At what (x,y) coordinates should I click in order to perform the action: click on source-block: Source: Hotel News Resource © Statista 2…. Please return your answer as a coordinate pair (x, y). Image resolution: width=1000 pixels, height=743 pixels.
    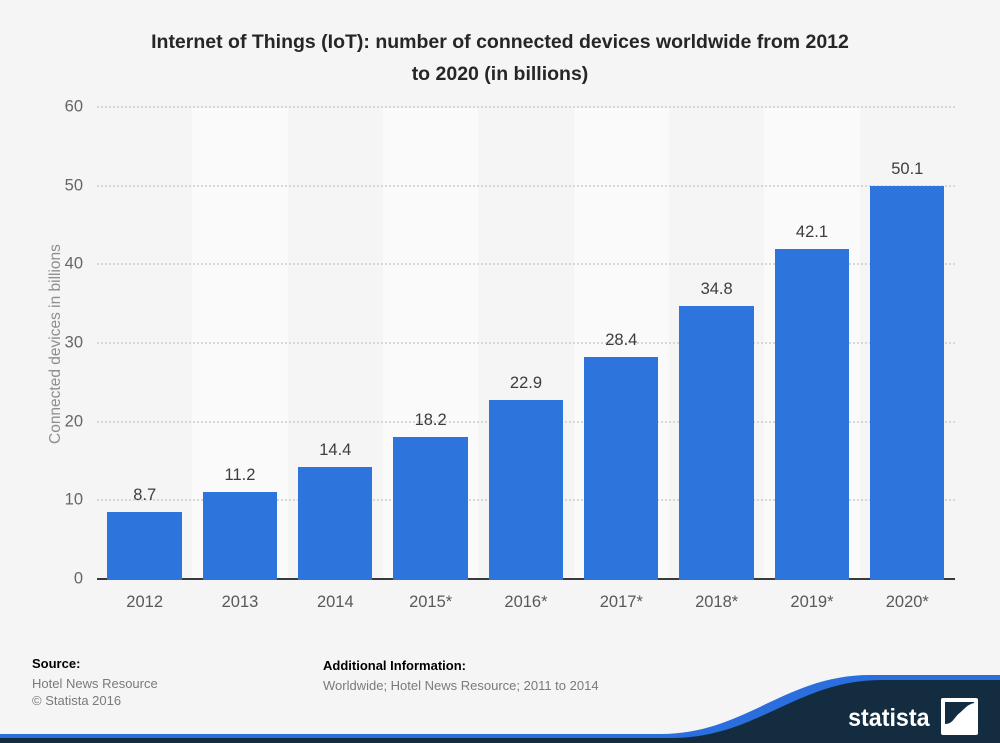
    Looking at the image, I should click on (95, 682).